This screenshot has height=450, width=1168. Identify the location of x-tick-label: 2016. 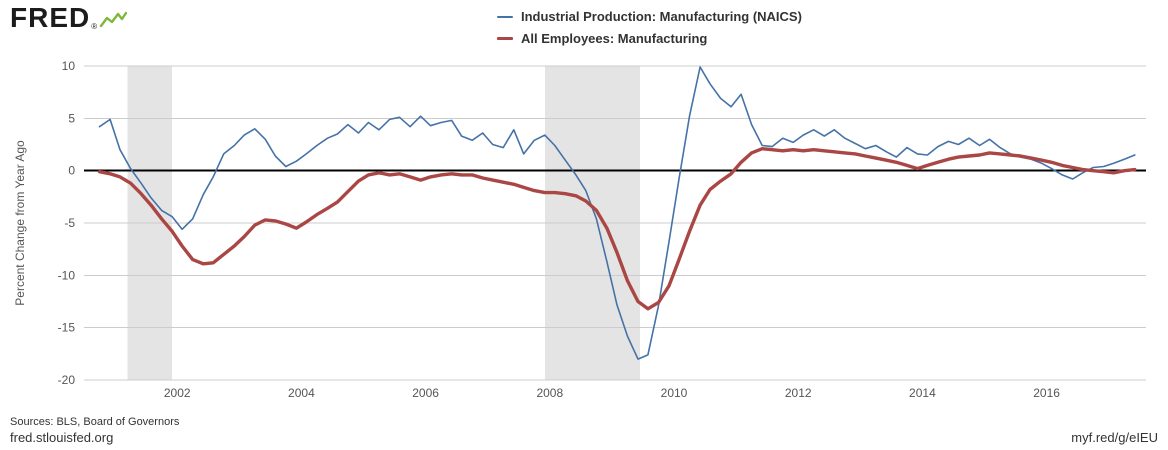
(1046, 393).